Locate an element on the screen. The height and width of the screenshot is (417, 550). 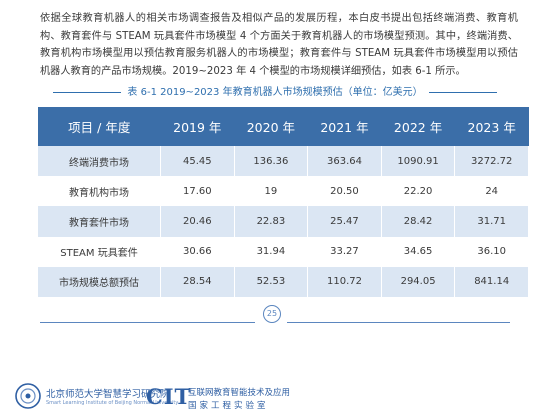
table-cell: 17.60 is located at coordinates (197, 191).